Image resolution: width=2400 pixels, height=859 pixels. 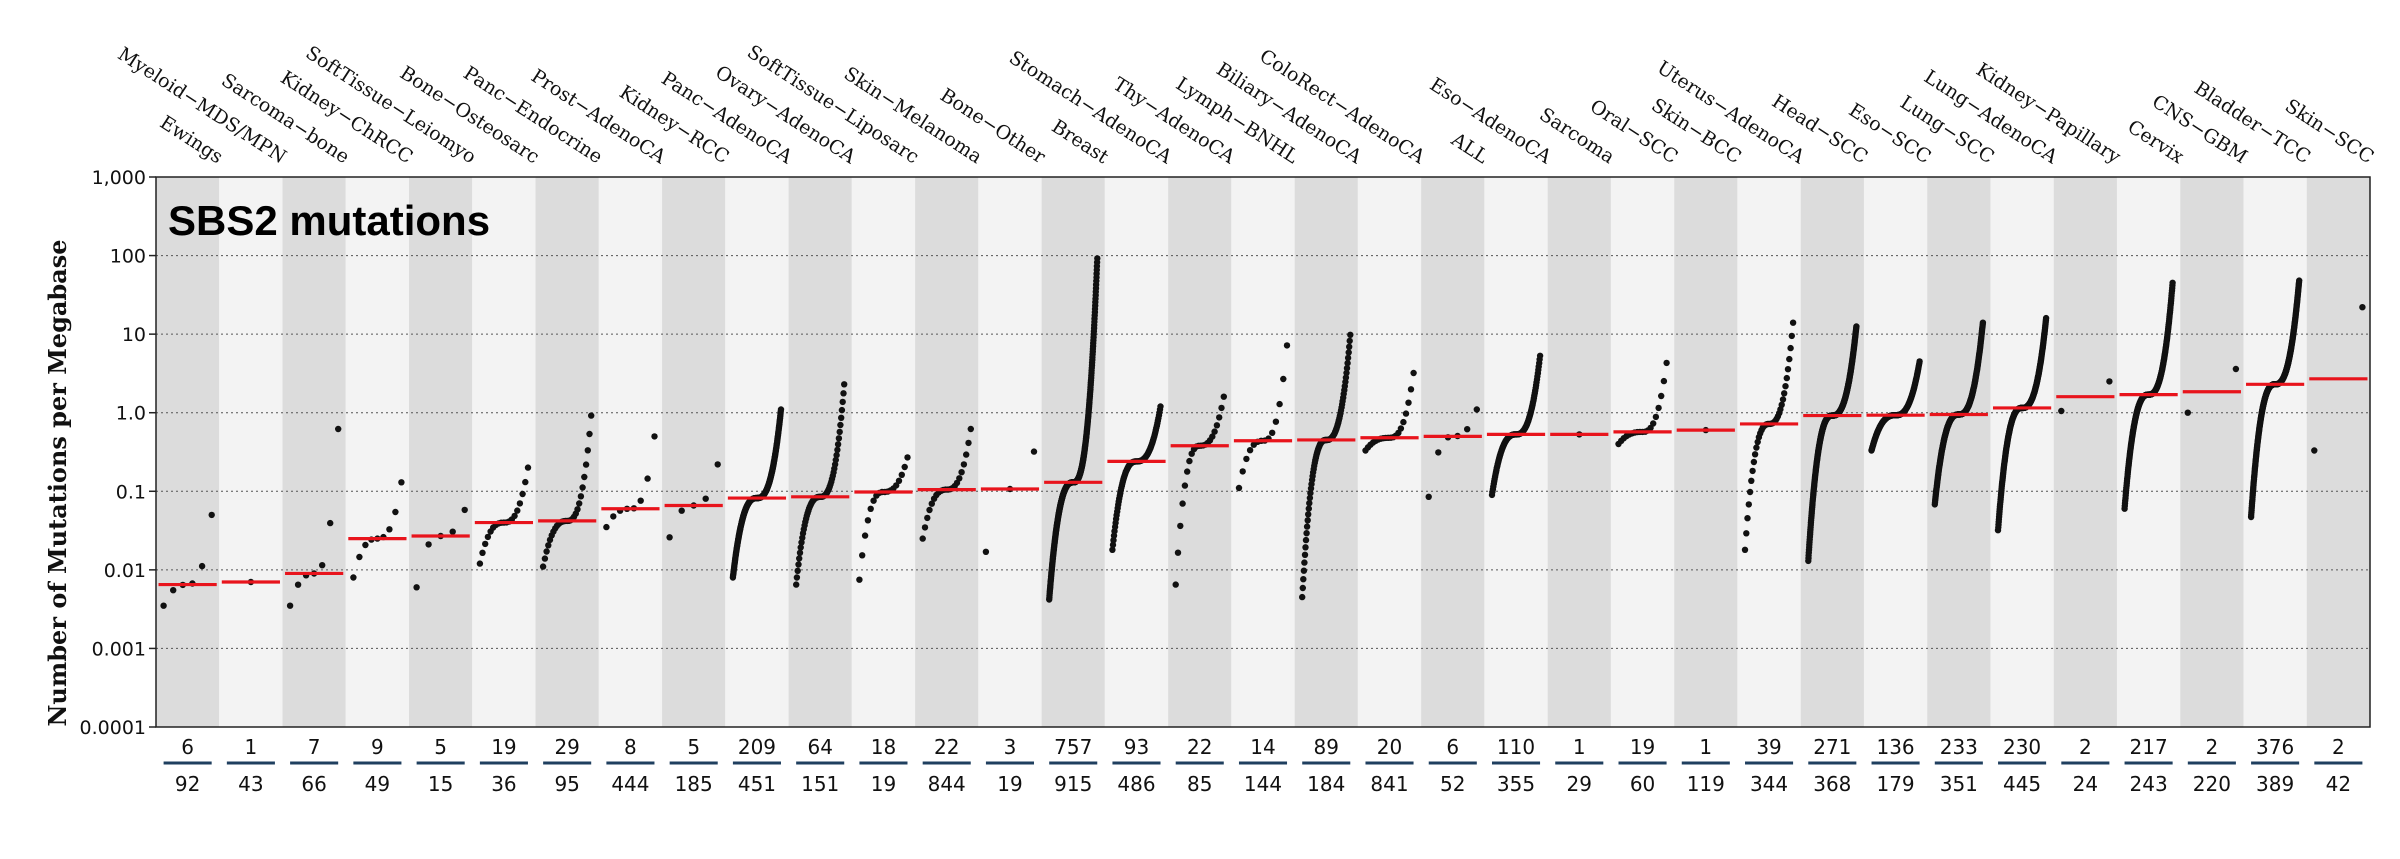 I want to click on count-total-samples: 60, so click(x=1642, y=784).